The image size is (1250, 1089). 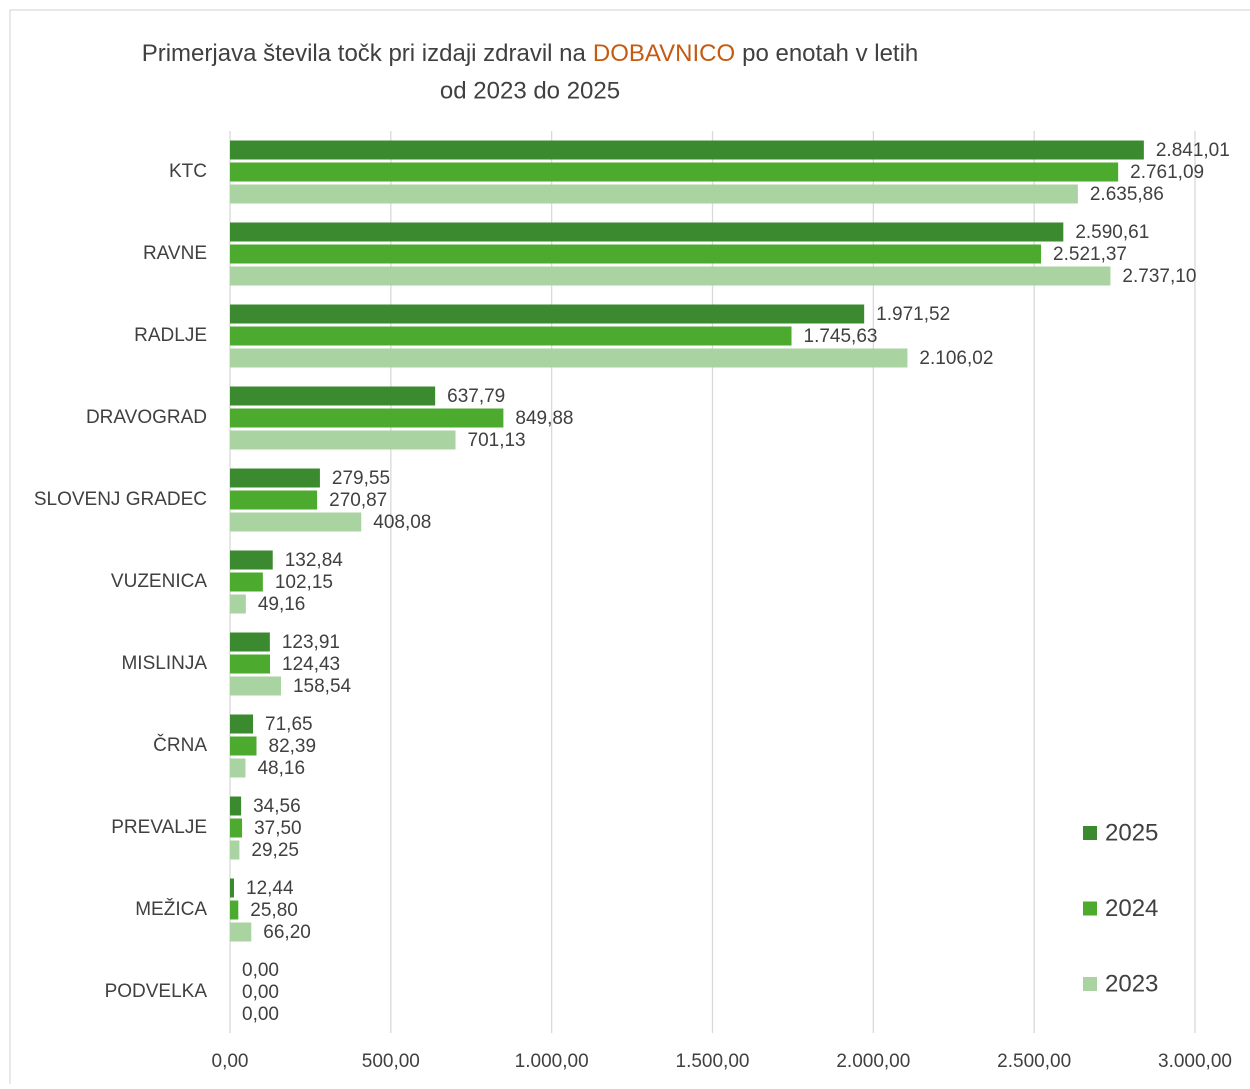 I want to click on y-tick-label: RAVNE, so click(x=175, y=253).